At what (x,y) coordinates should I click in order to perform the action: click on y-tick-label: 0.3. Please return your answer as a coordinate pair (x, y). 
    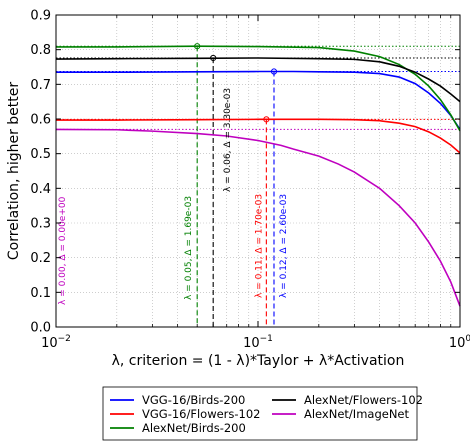
    Looking at the image, I should click on (40, 224).